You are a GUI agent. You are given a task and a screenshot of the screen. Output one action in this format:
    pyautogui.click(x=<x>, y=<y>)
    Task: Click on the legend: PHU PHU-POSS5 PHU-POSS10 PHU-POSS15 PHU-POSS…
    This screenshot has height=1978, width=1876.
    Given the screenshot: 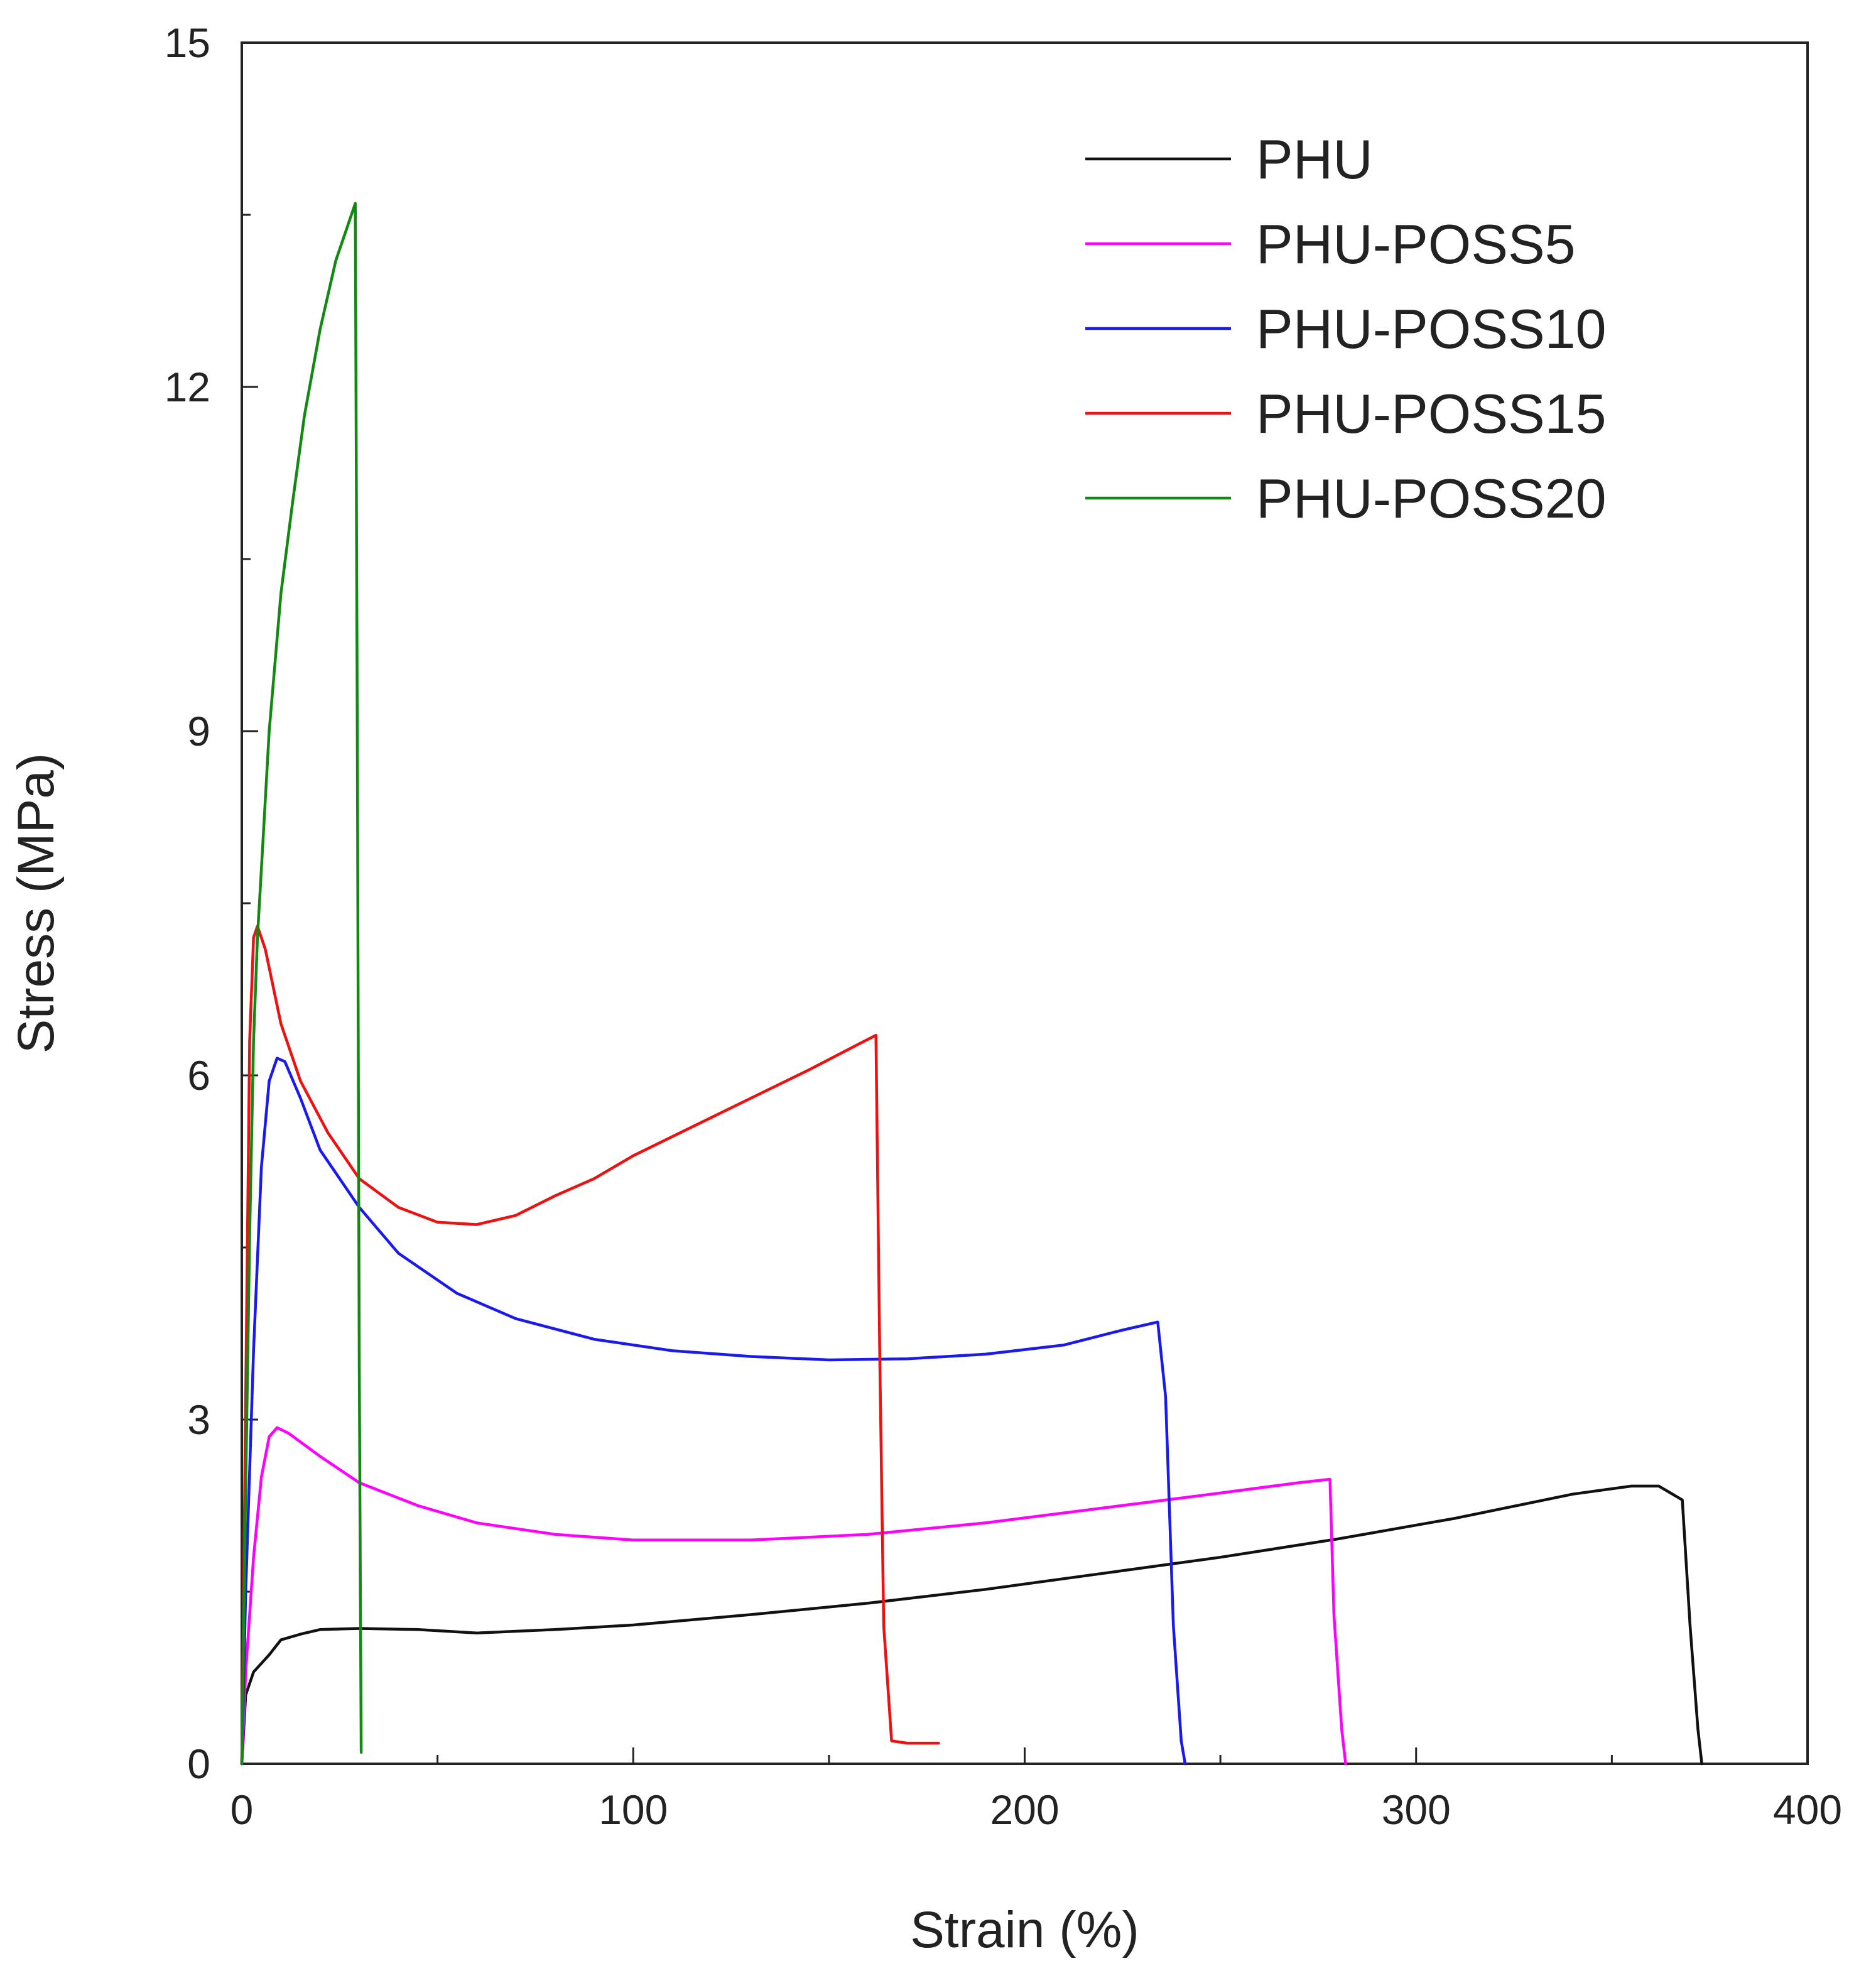 What is the action you would take?
    pyautogui.click(x=1346, y=329)
    